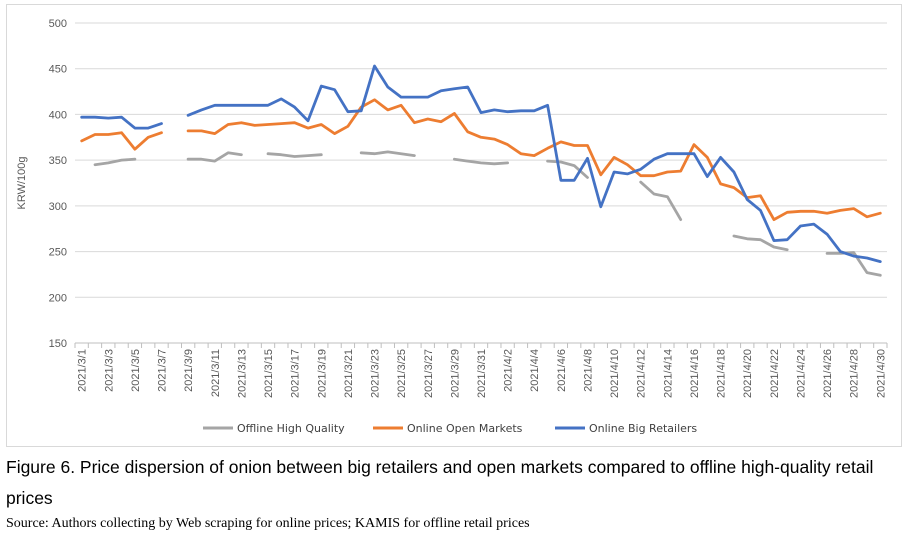  Describe the element at coordinates (775, 373) in the screenshot. I see `x-tick-label: 2021/4/22` at that location.